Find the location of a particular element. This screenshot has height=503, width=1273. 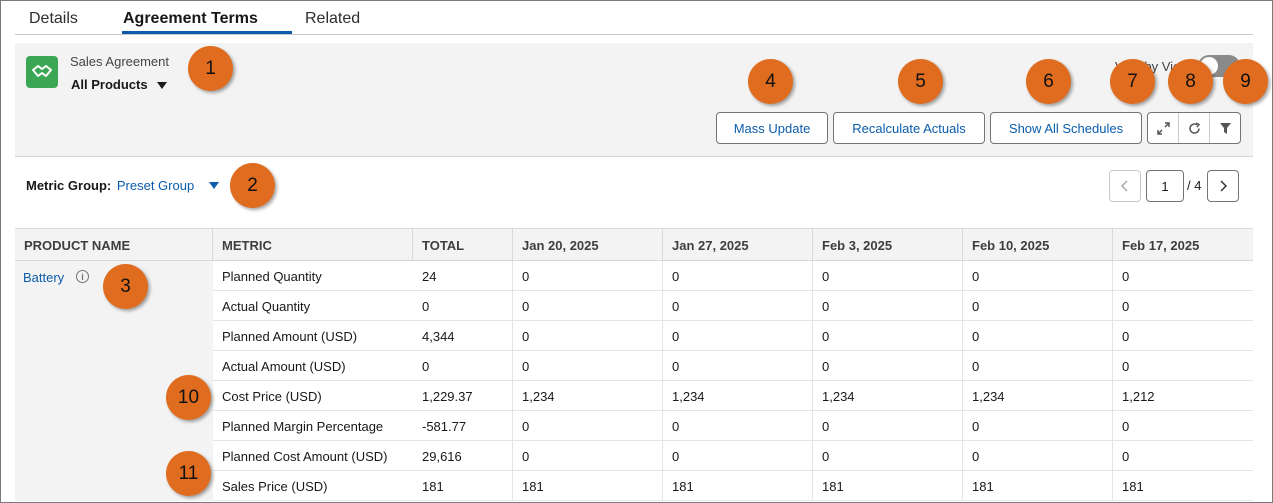

refresh-icon is located at coordinates (1194, 128).